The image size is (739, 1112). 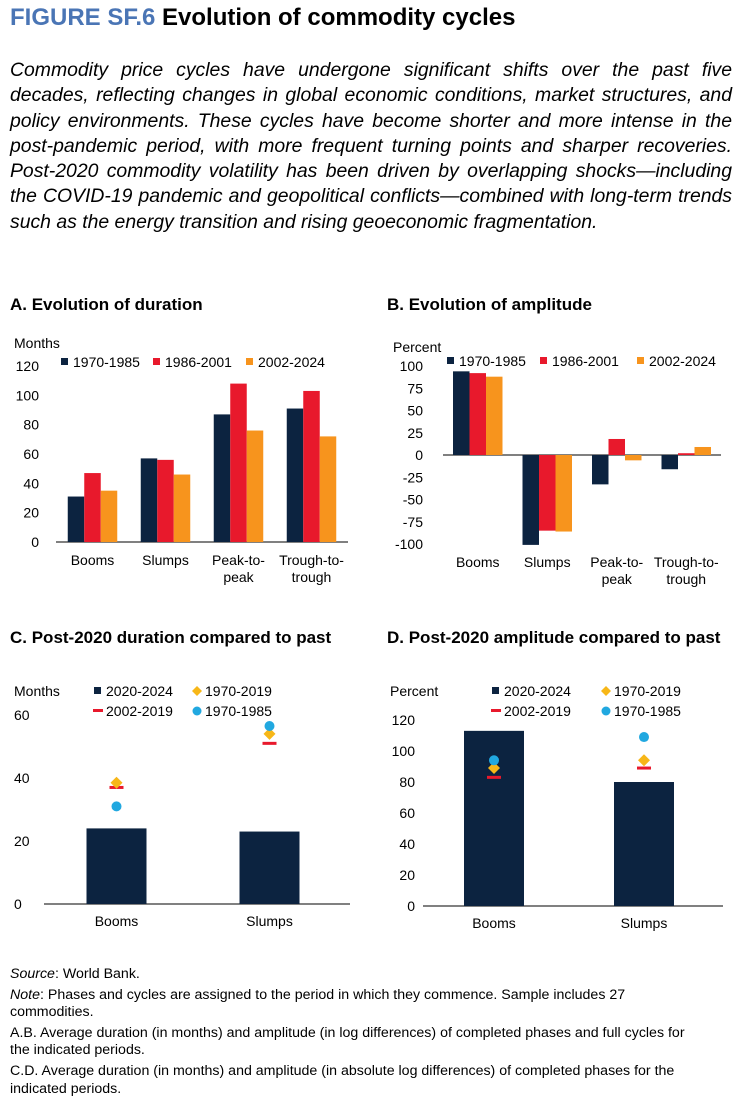 I want to click on note-label: Note, so click(x=25, y=994).